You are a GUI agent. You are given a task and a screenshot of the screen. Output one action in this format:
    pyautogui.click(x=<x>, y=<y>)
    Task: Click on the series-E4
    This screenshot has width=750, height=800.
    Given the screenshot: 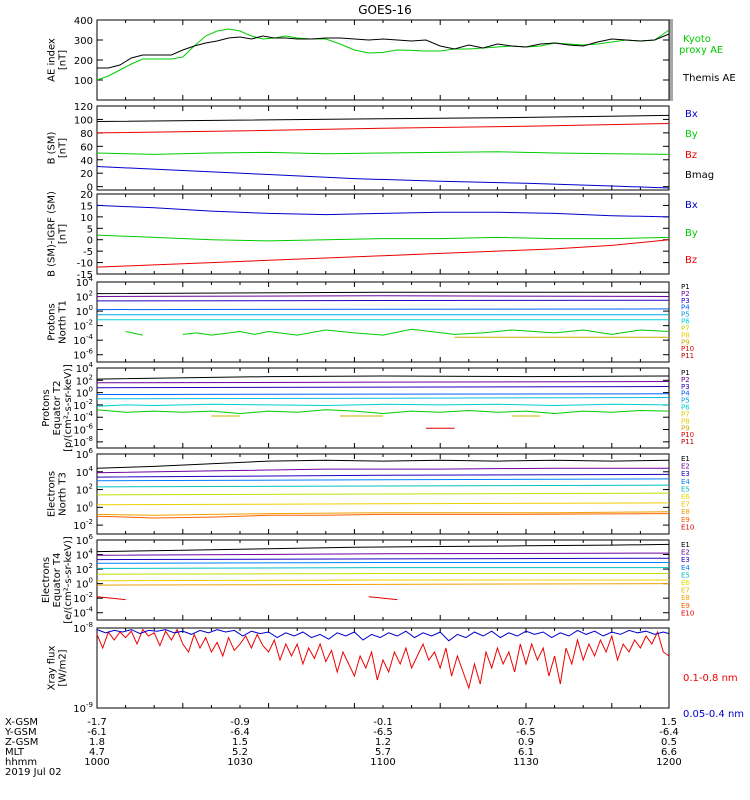 What is the action you would take?
    pyautogui.click(x=383, y=480)
    